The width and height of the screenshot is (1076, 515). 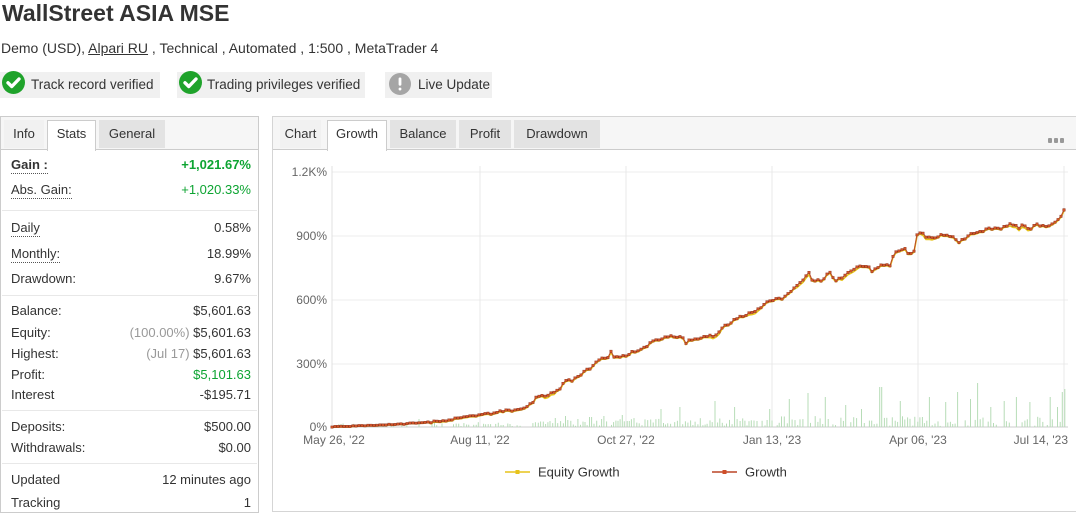 What do you see at coordinates (310, 172) in the screenshot?
I see `svg-text: 1.2K%` at bounding box center [310, 172].